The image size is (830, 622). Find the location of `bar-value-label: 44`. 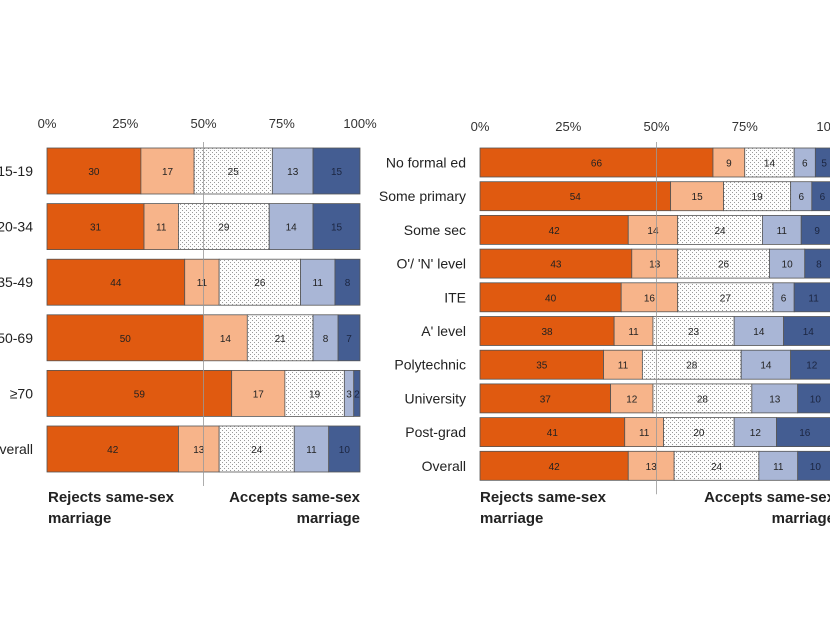

bar-value-label: 44 is located at coordinates (116, 283).